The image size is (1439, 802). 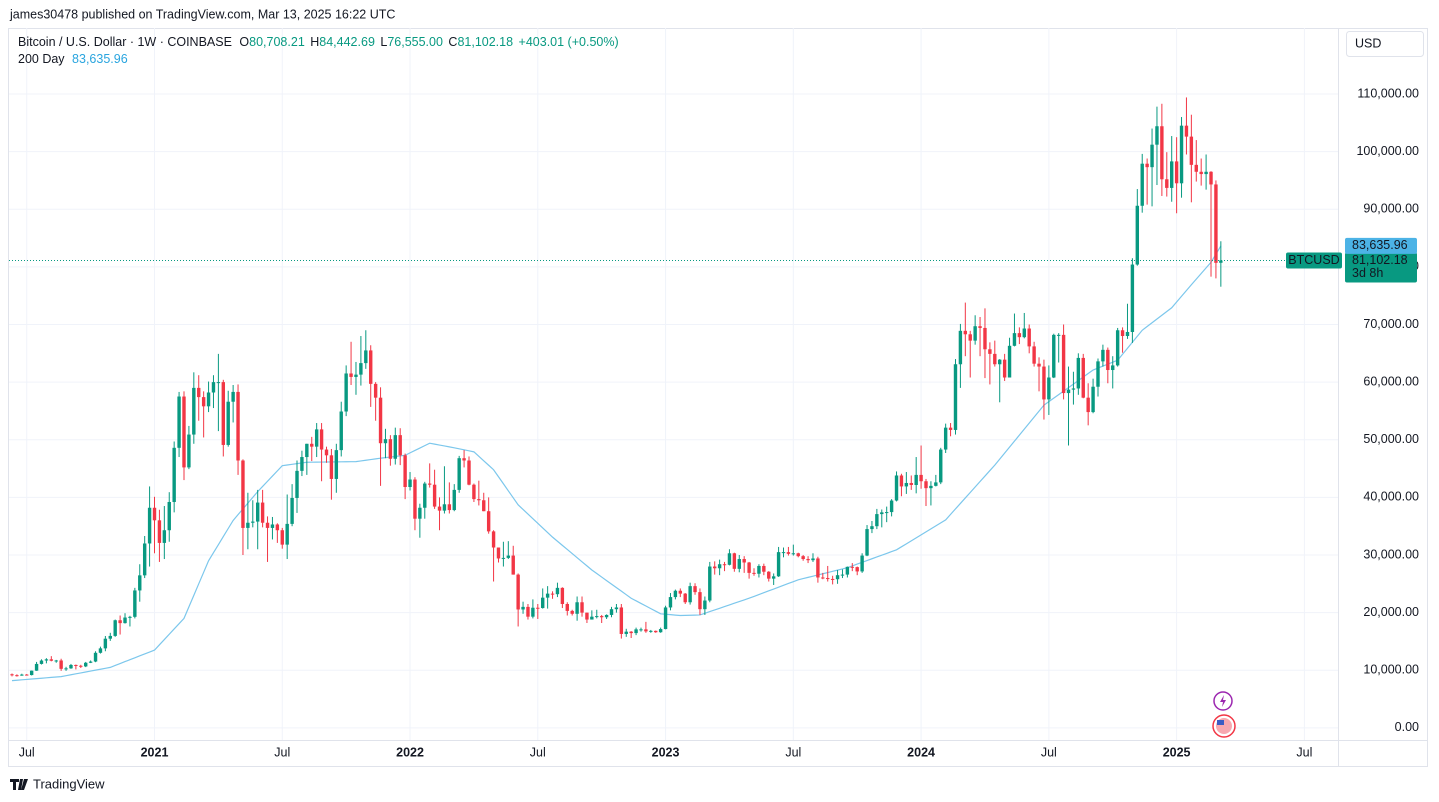 I want to click on countdown-label: 3d 8h, so click(x=1367, y=273).